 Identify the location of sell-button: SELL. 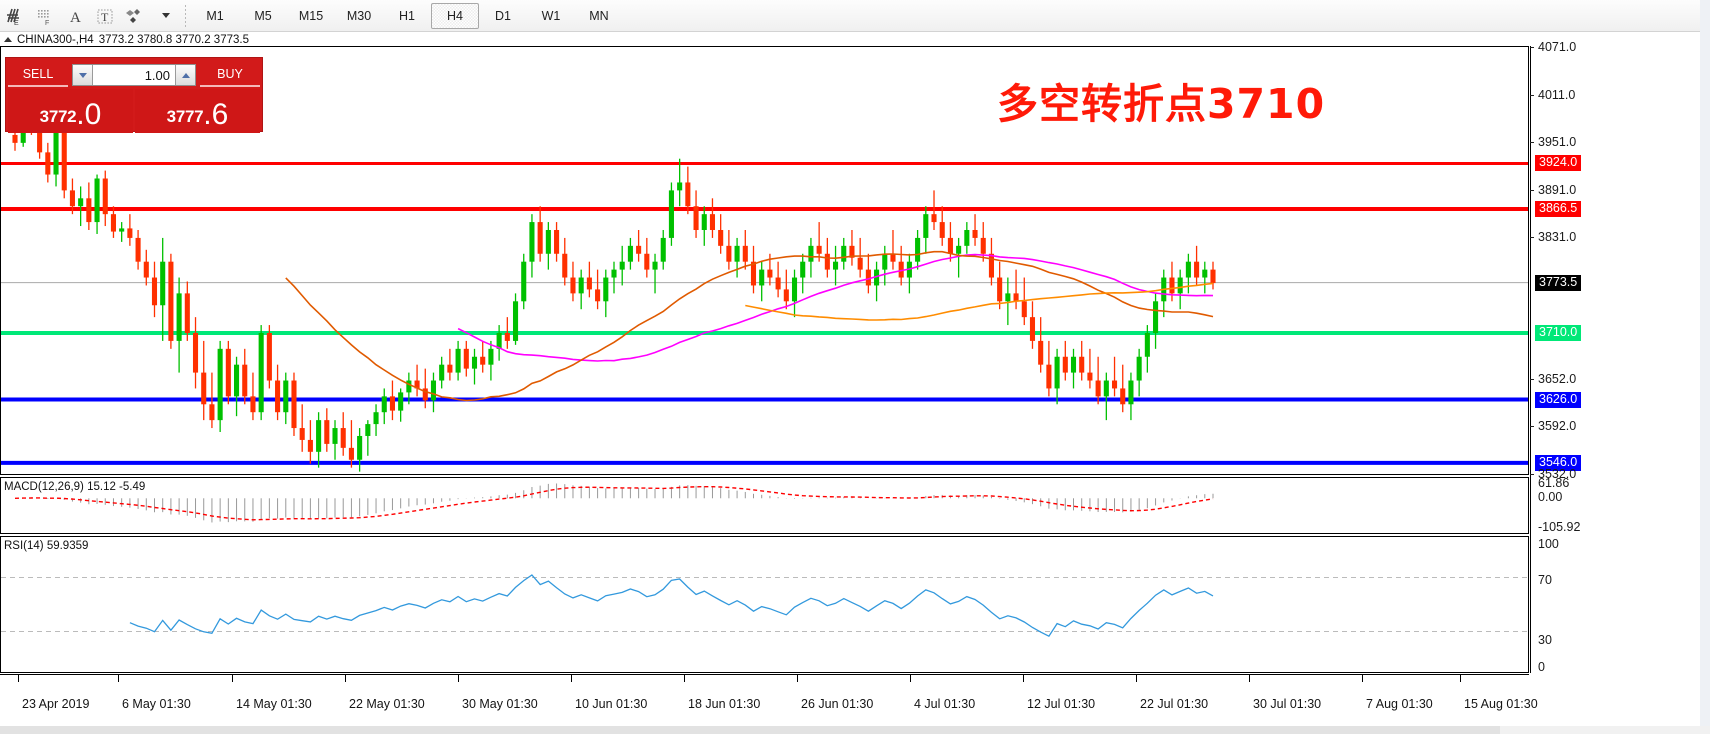
(38, 75).